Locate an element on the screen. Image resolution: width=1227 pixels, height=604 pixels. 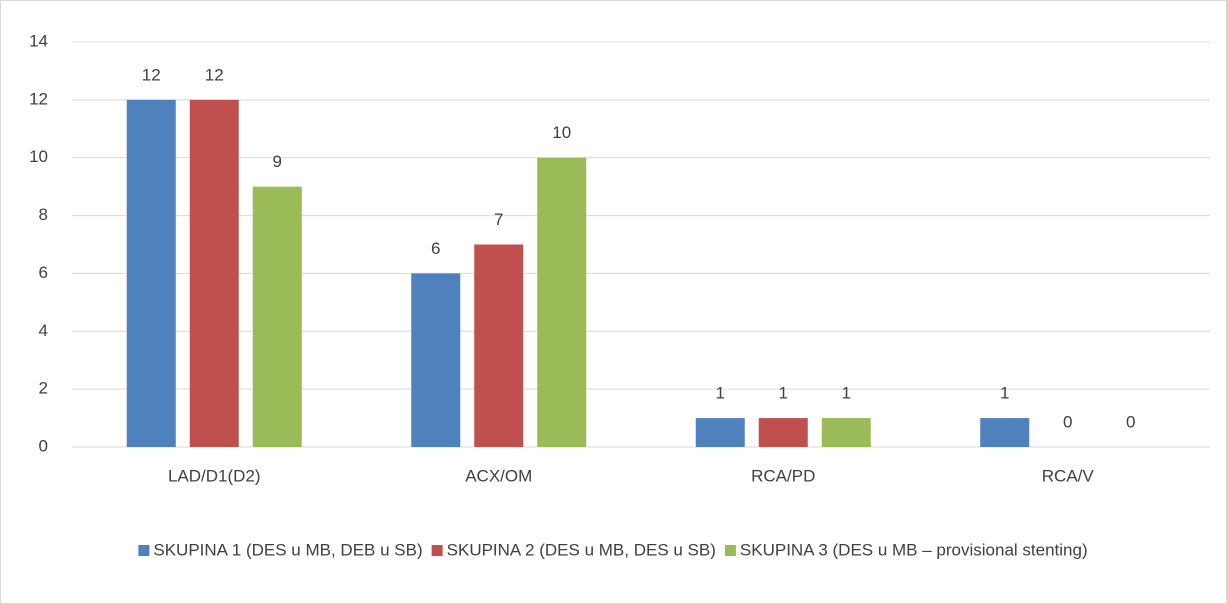
x-tick-label: RCA/PD is located at coordinates (783, 475).